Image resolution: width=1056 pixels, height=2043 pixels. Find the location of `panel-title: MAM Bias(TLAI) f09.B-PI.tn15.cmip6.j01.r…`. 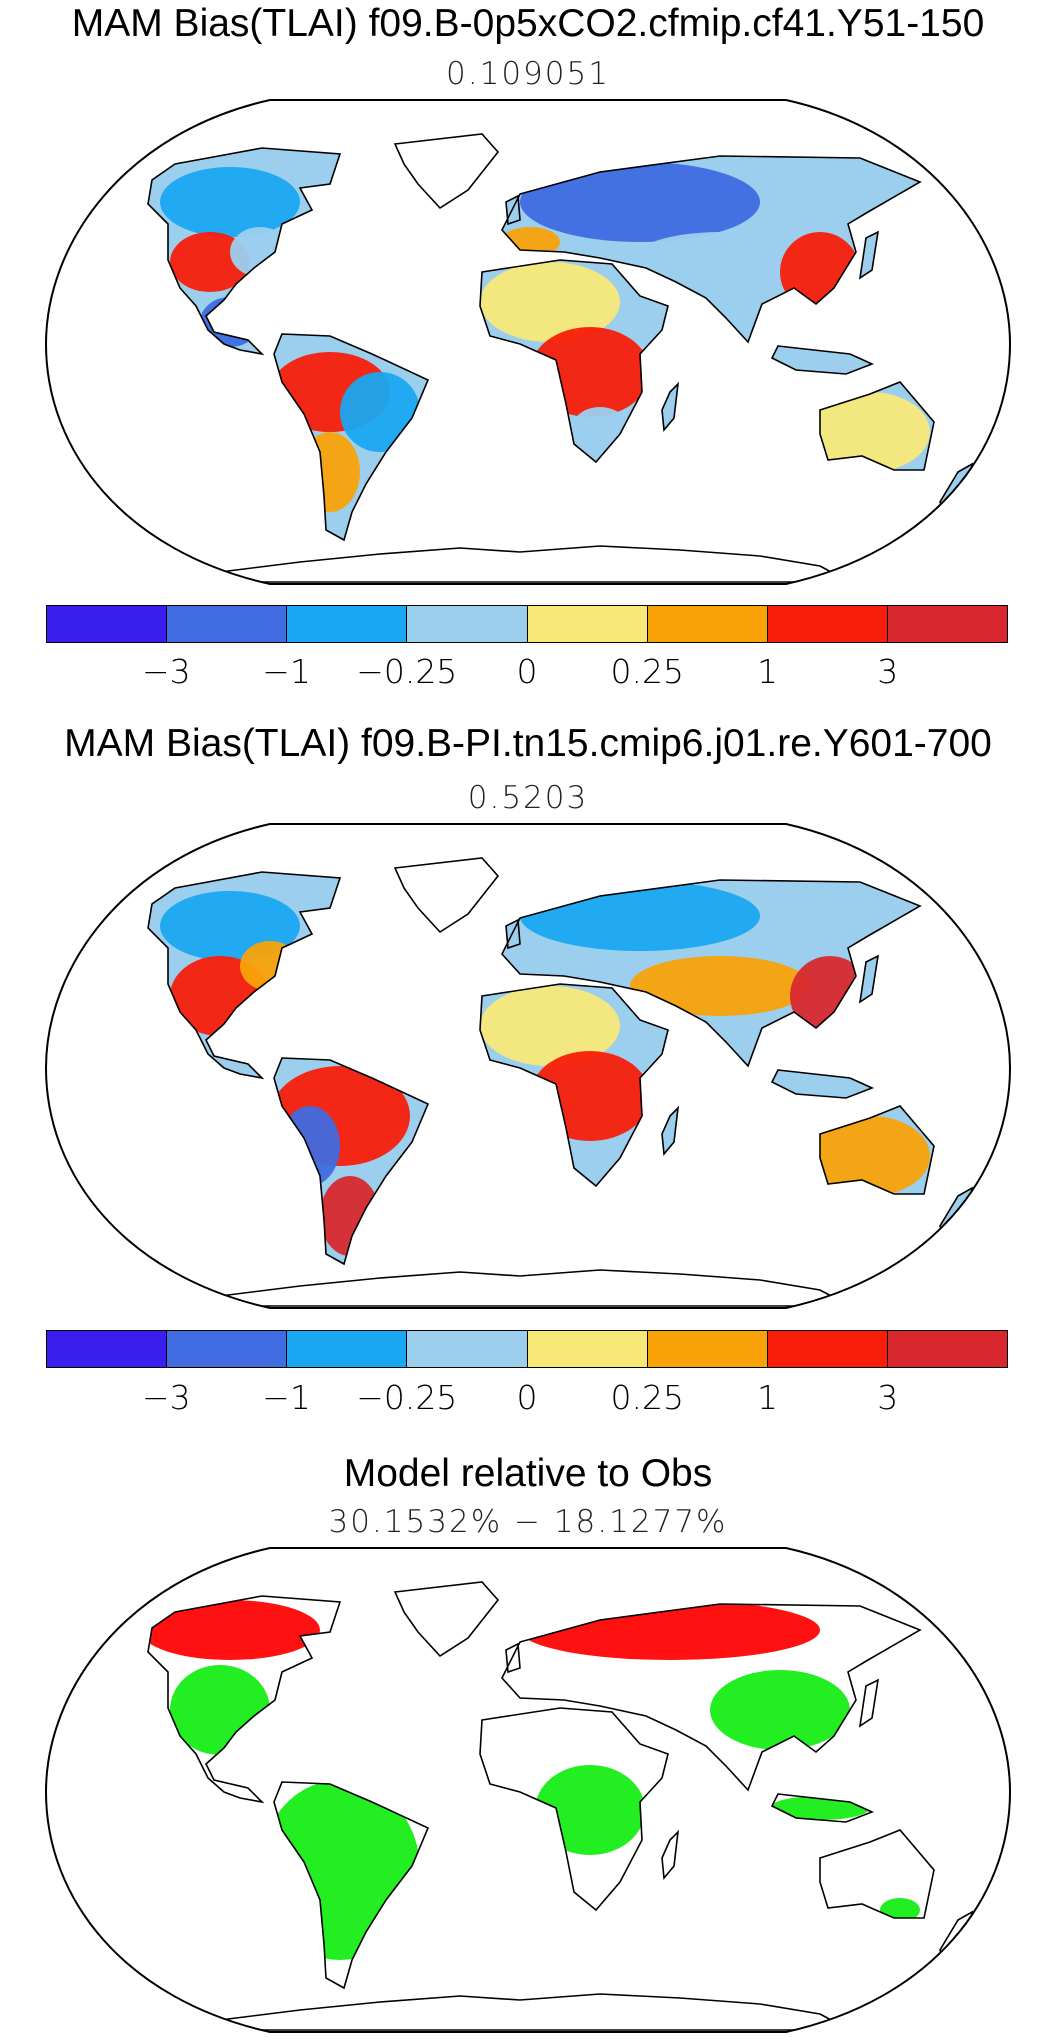

panel-title: MAM Bias(TLAI) f09.B-PI.tn15.cmip6.j01.r… is located at coordinates (528, 743).